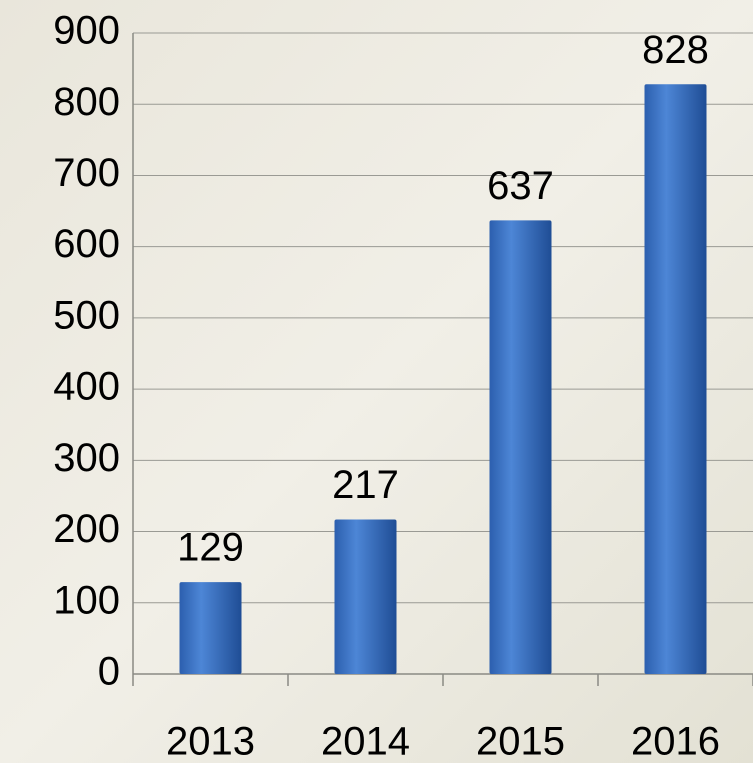  I want to click on x-tick-label: 2014, so click(365, 741).